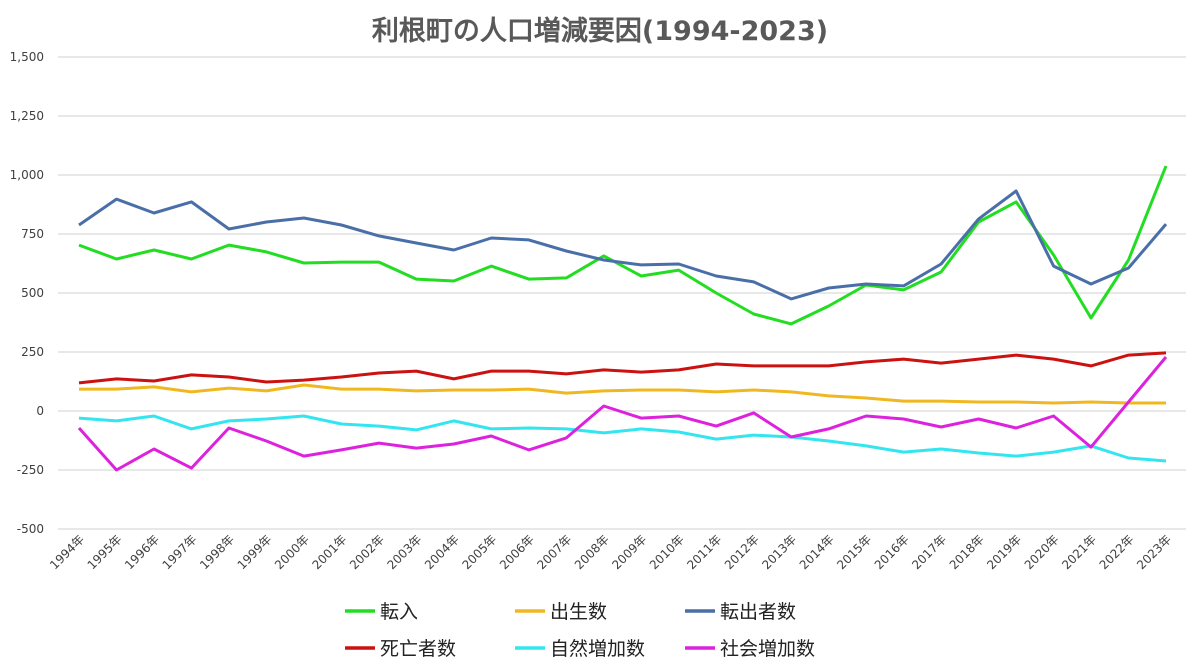 This screenshot has height=672, width=1200. I want to click on legend-label: 転入, so click(399, 612).